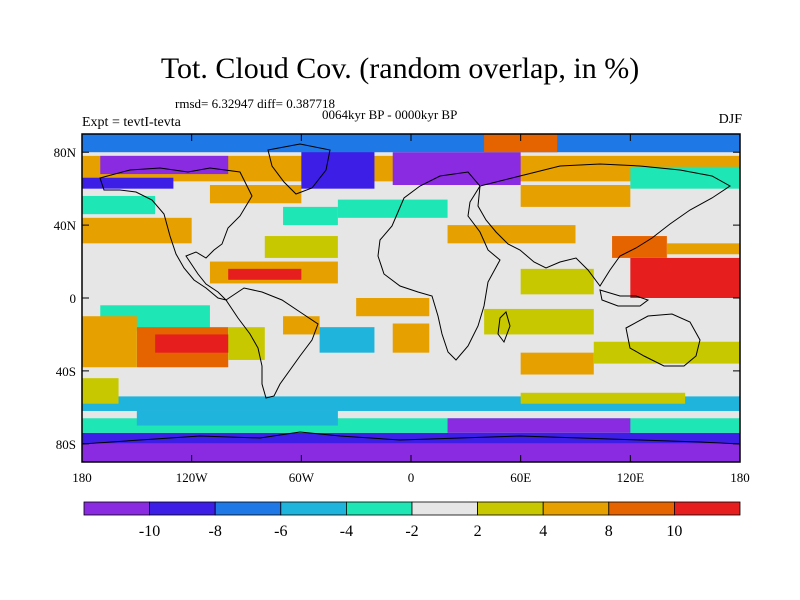 This screenshot has height=600, width=800. What do you see at coordinates (302, 477) in the screenshot?
I see `x-tick-label: 60W` at bounding box center [302, 477].